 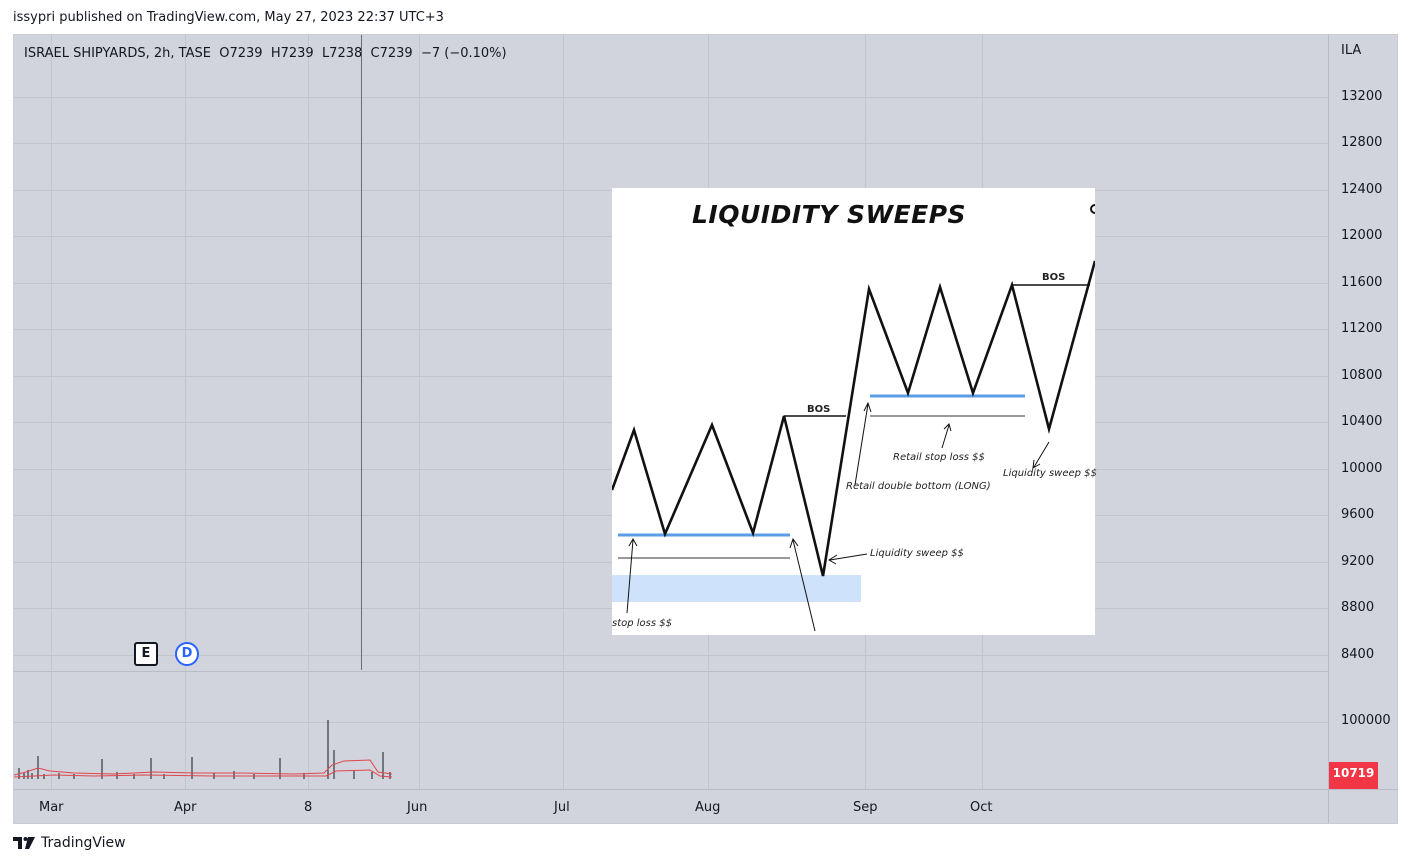 I want to click on price-change: −7 (−0.10%), so click(x=463, y=53).